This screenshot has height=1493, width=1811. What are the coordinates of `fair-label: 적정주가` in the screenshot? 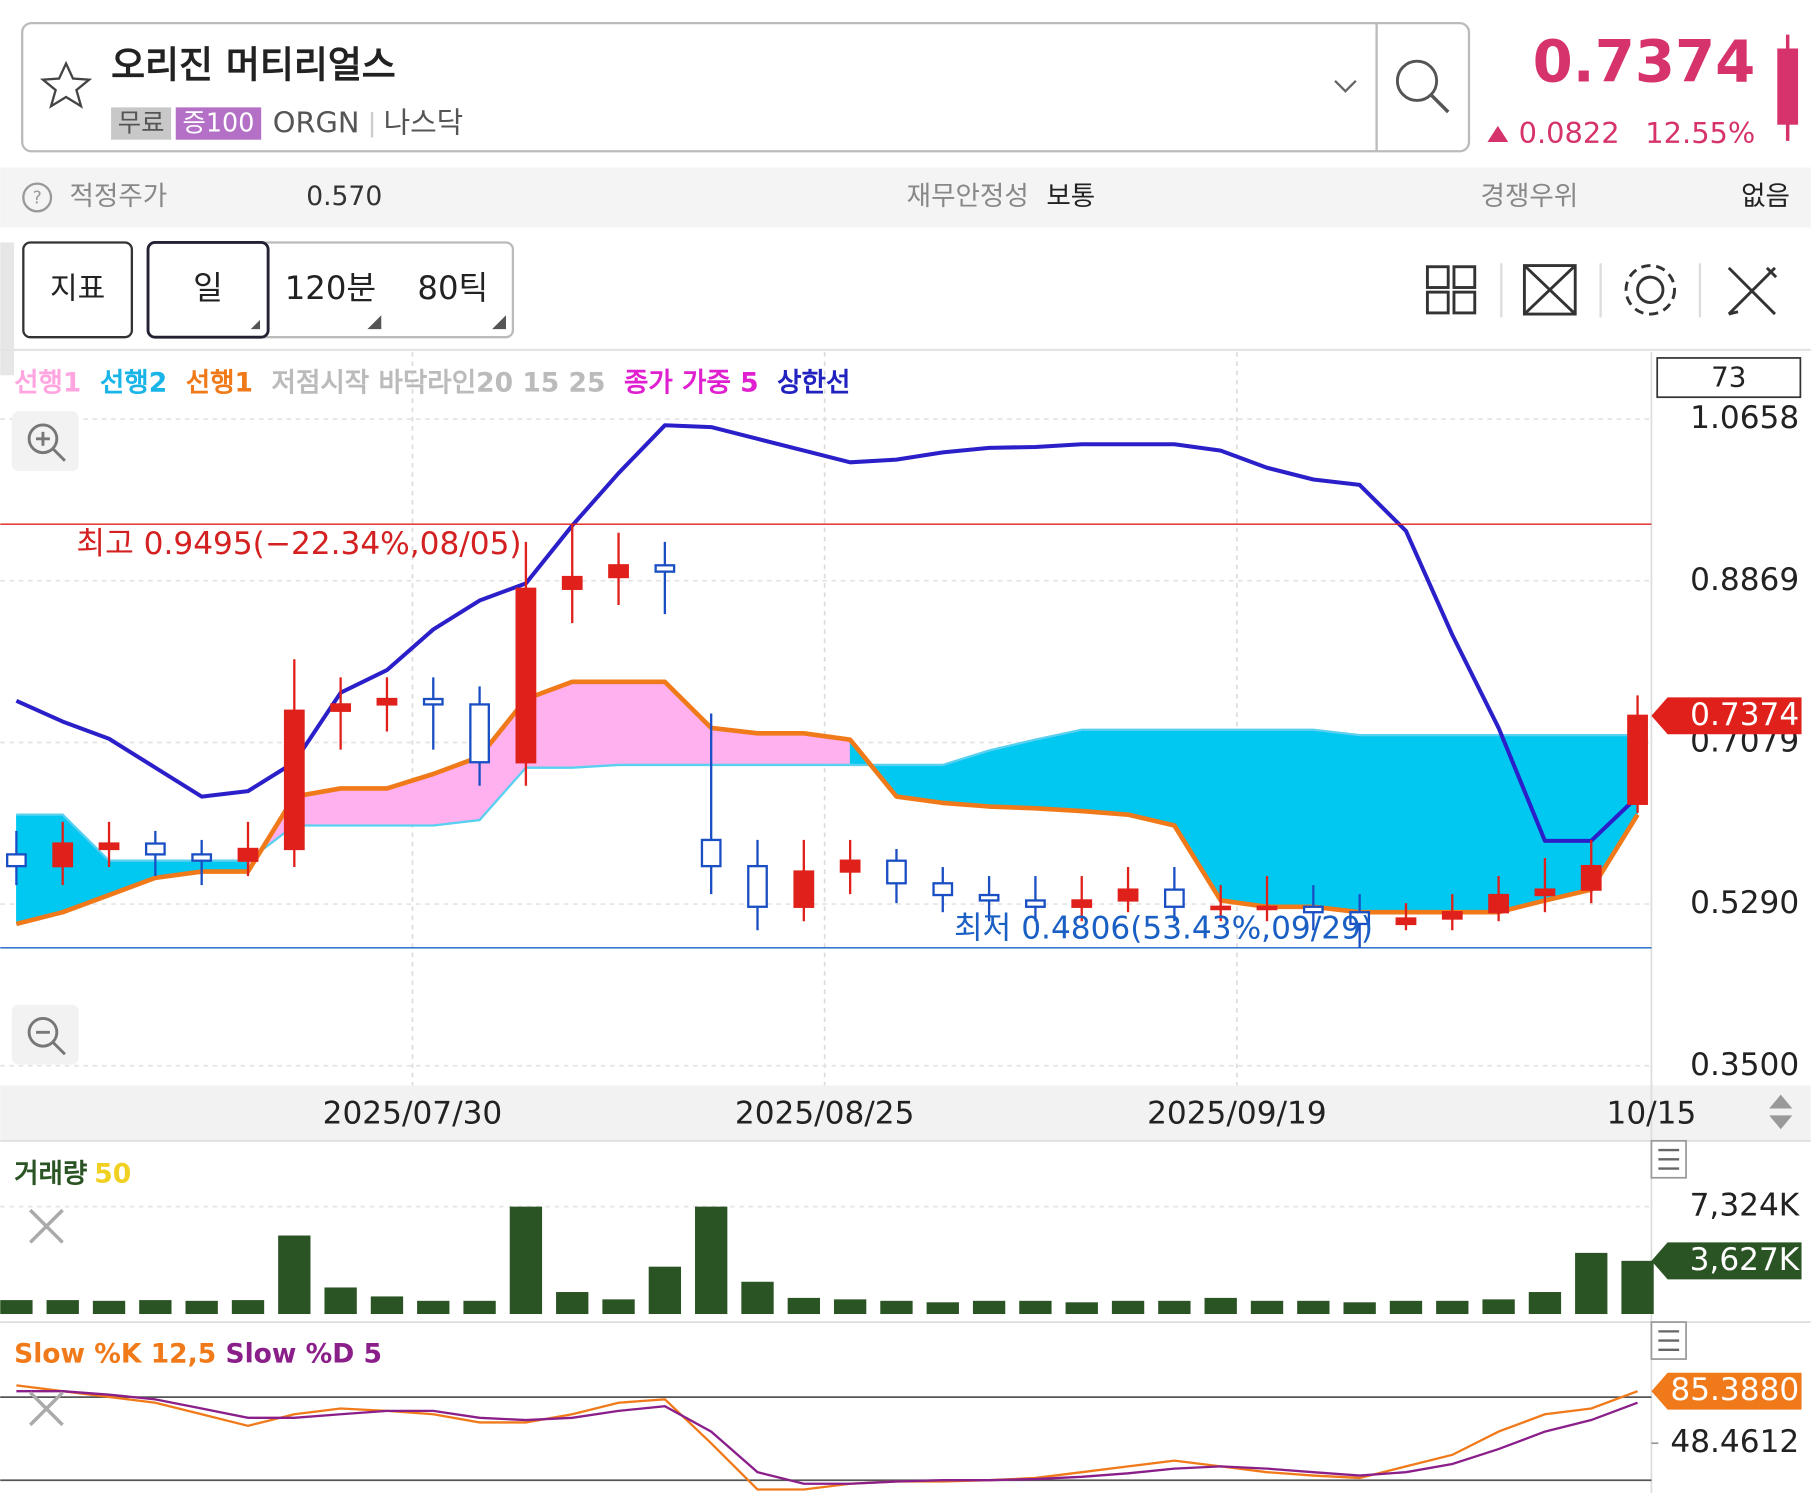 It's located at (119, 196).